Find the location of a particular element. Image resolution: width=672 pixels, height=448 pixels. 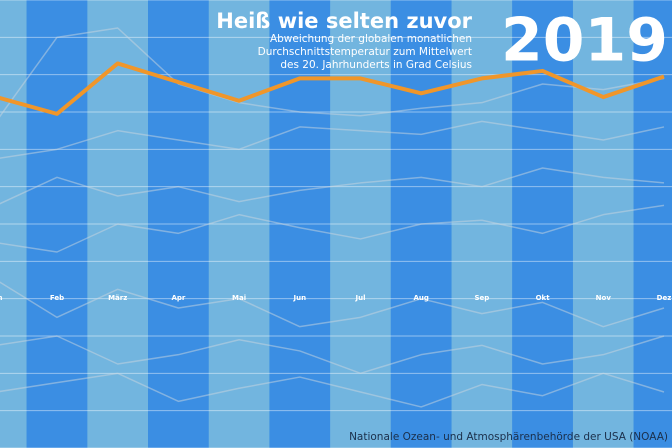

x-tick-label: Dez is located at coordinates (664, 298).